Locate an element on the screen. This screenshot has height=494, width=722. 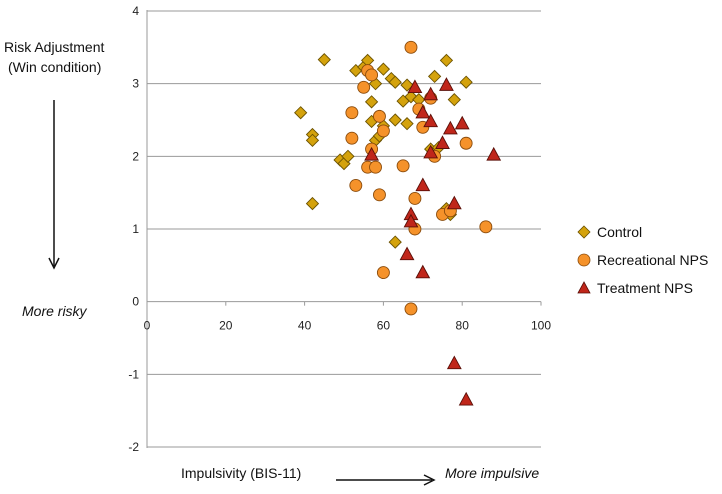
y-direction-label: More risky is located at coordinates (55, 311).